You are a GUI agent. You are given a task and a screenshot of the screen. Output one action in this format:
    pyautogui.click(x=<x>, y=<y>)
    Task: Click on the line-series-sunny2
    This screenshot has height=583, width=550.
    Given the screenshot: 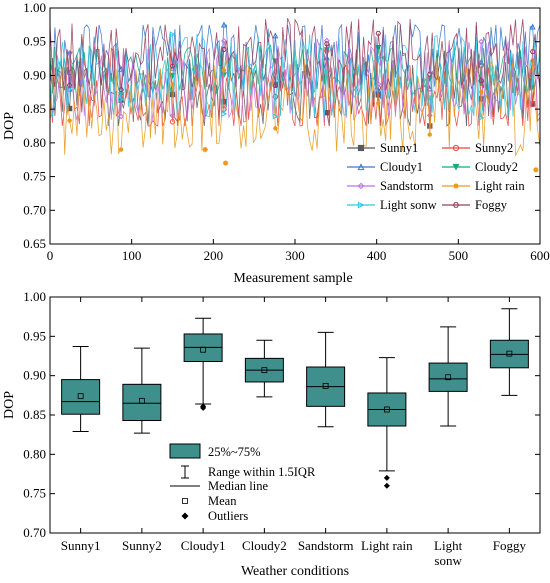 What is the action you would take?
    pyautogui.click(x=295, y=87)
    